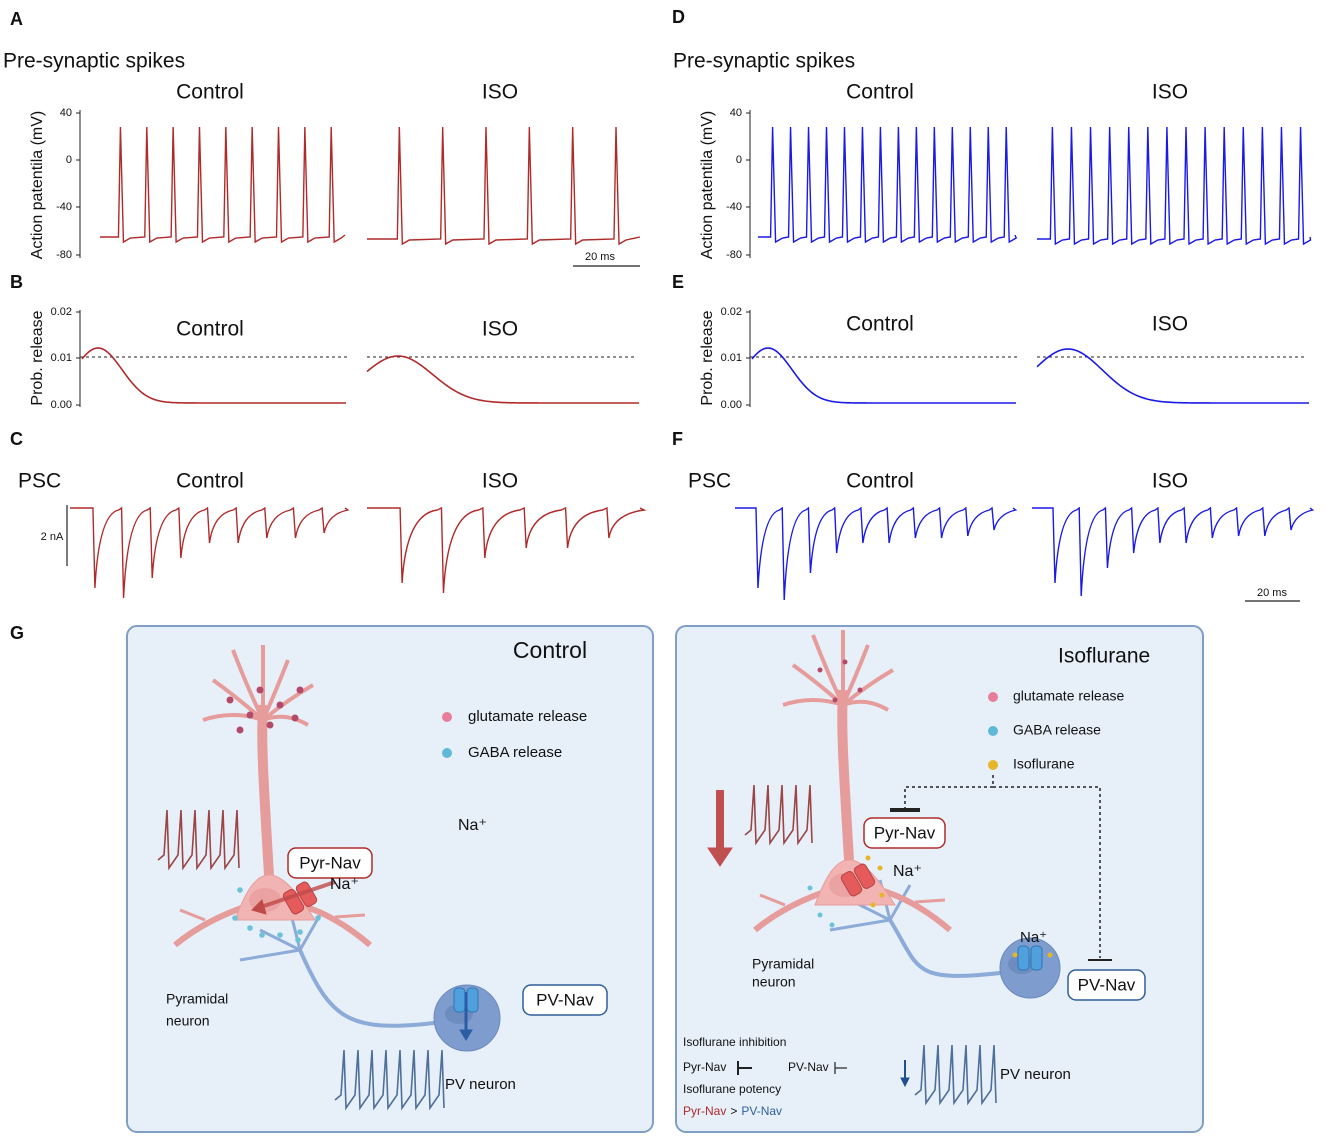 Image resolution: width=1325 pixels, height=1140 pixels. Describe the element at coordinates (94, 61) in the screenshot. I see `heading: Pre-synaptic spikes` at that location.